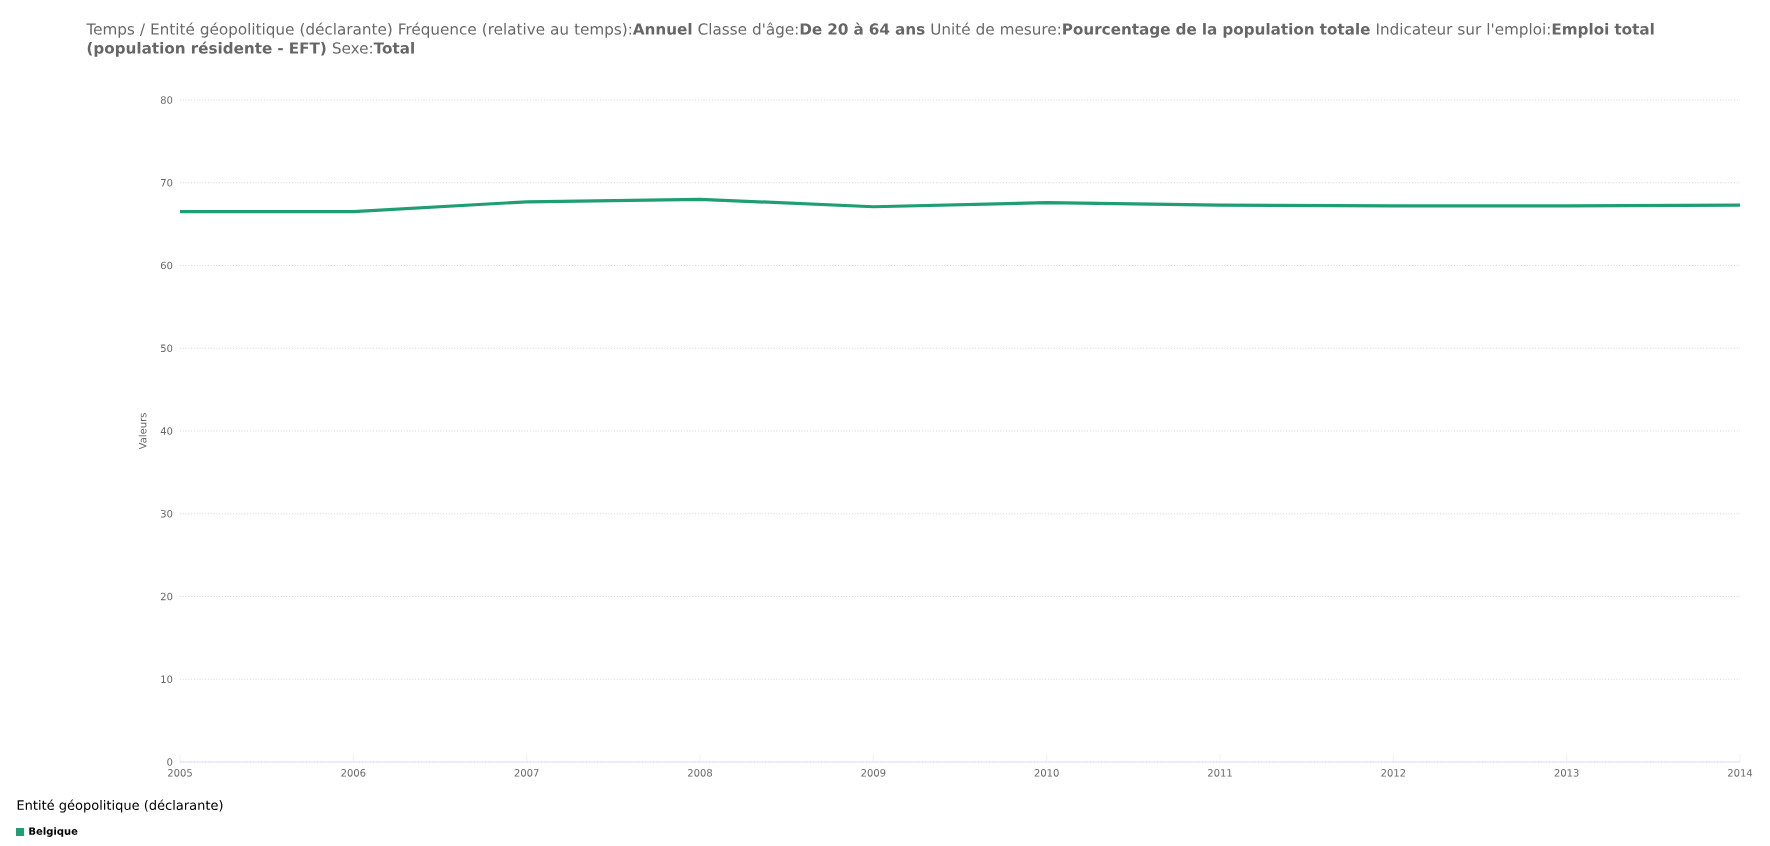  What do you see at coordinates (960, 205) in the screenshot?
I see `line-series` at bounding box center [960, 205].